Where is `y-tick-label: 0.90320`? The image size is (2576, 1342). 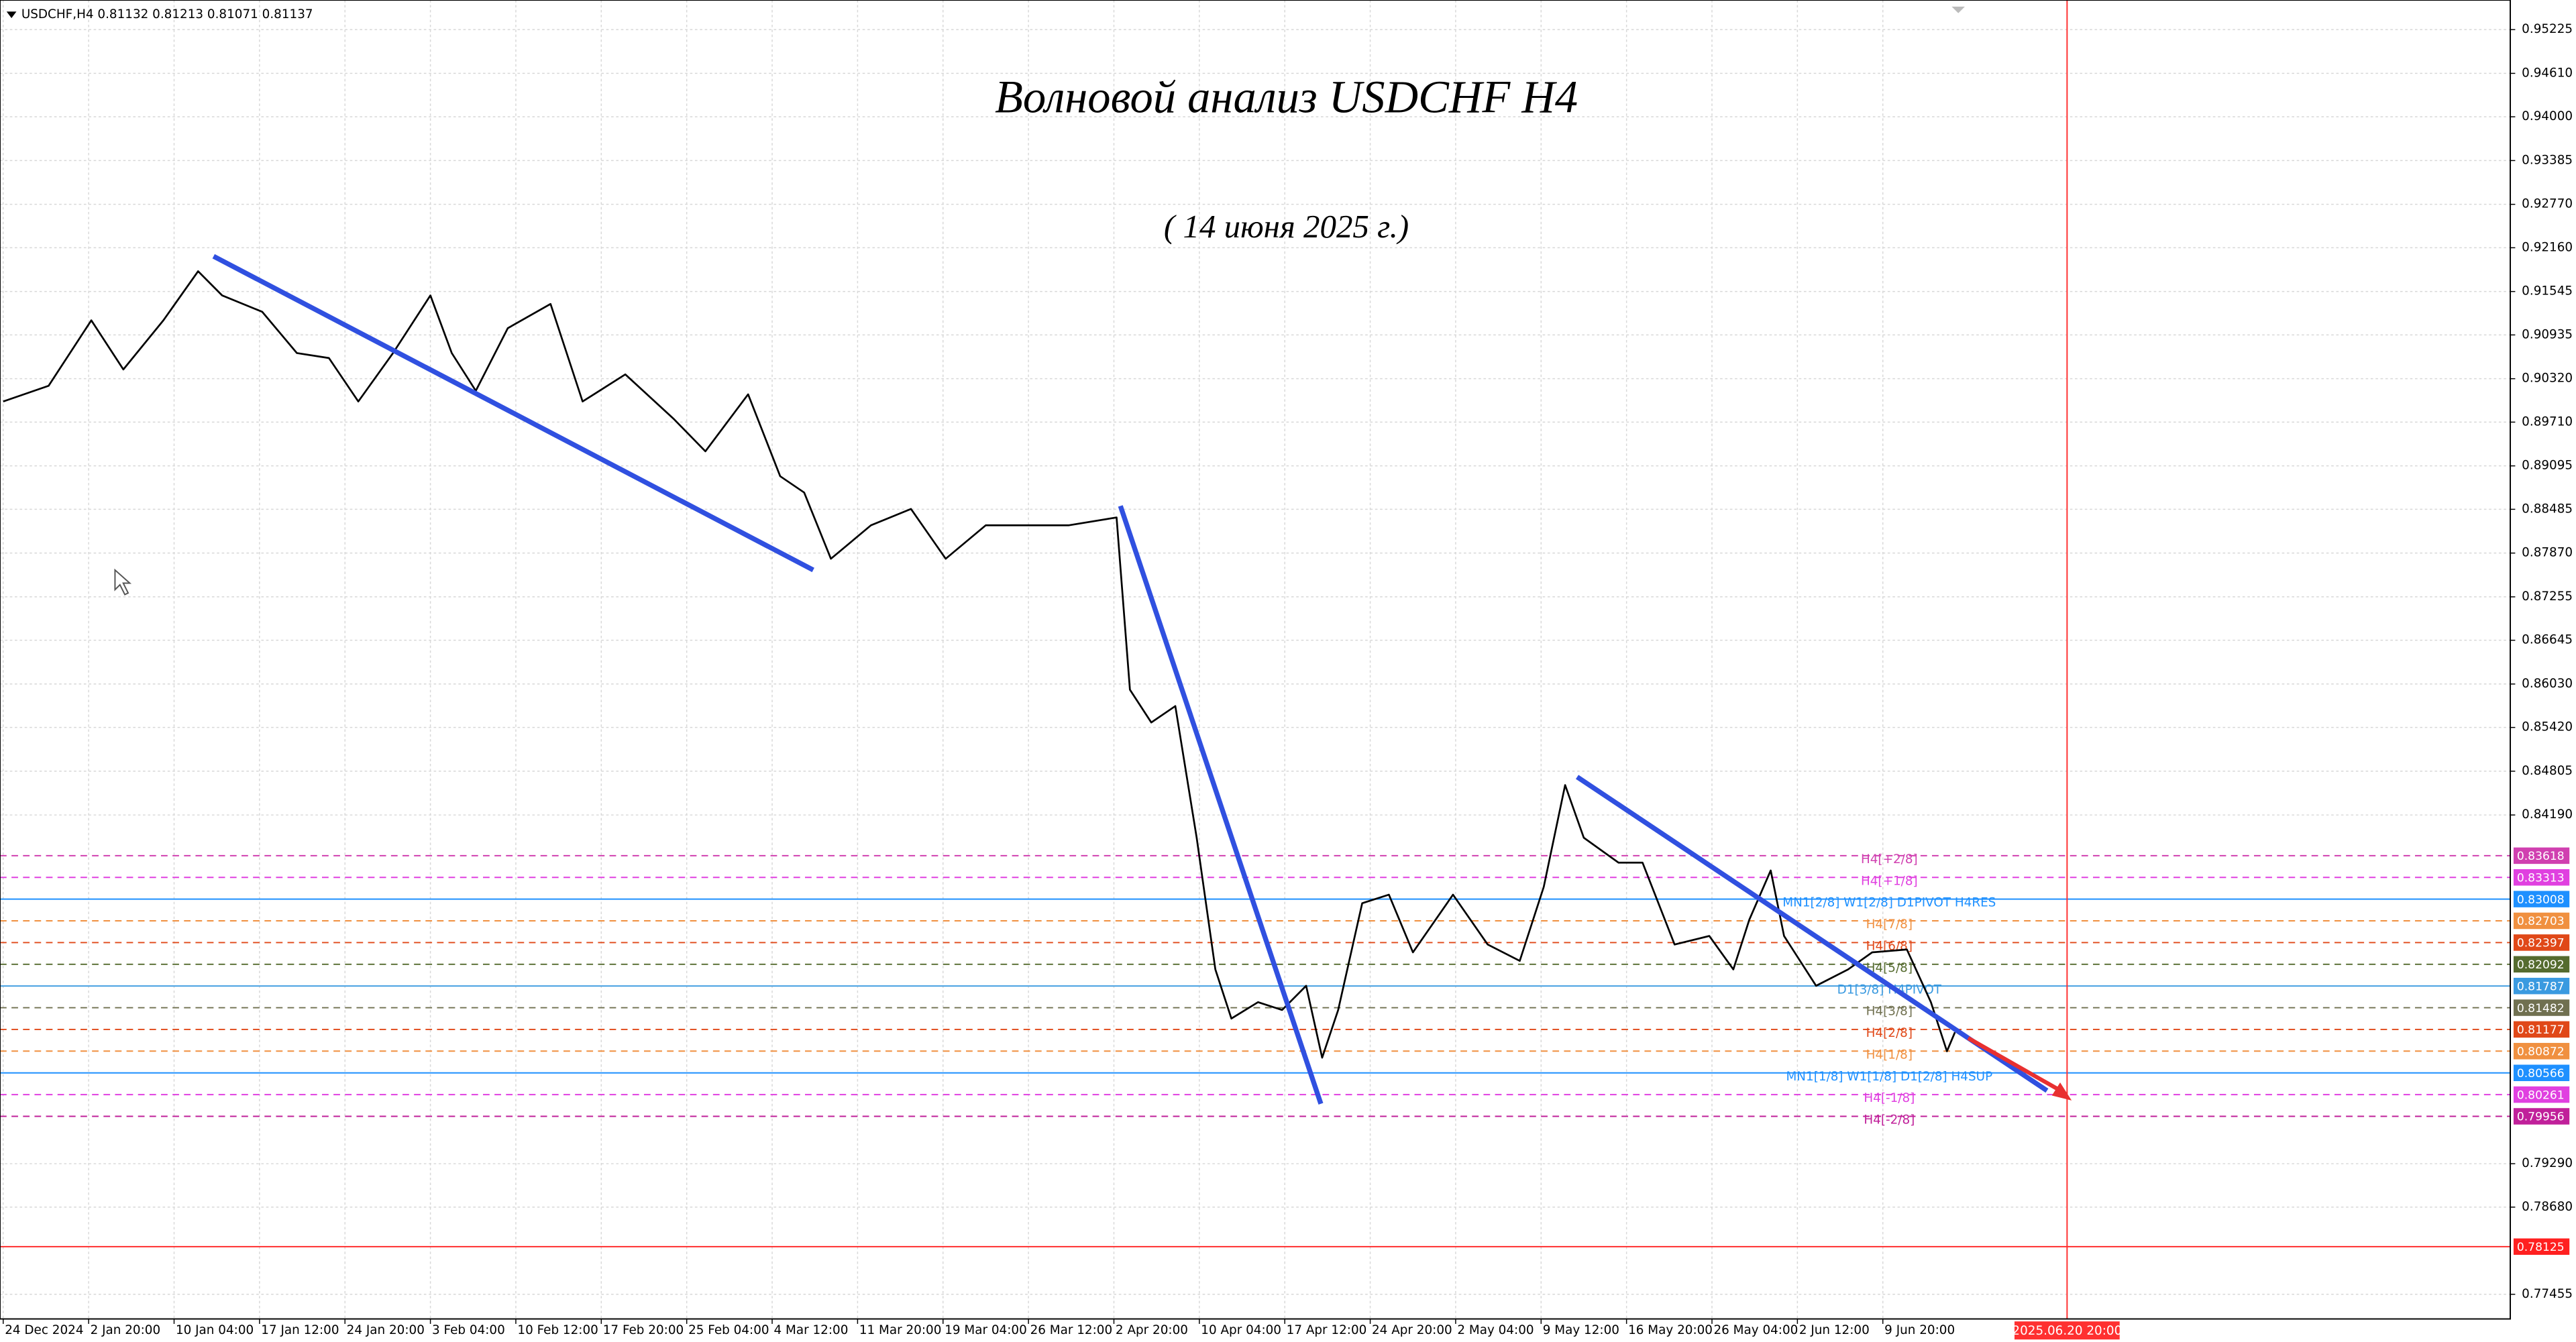
y-tick-label: 0.90320 is located at coordinates (2547, 379).